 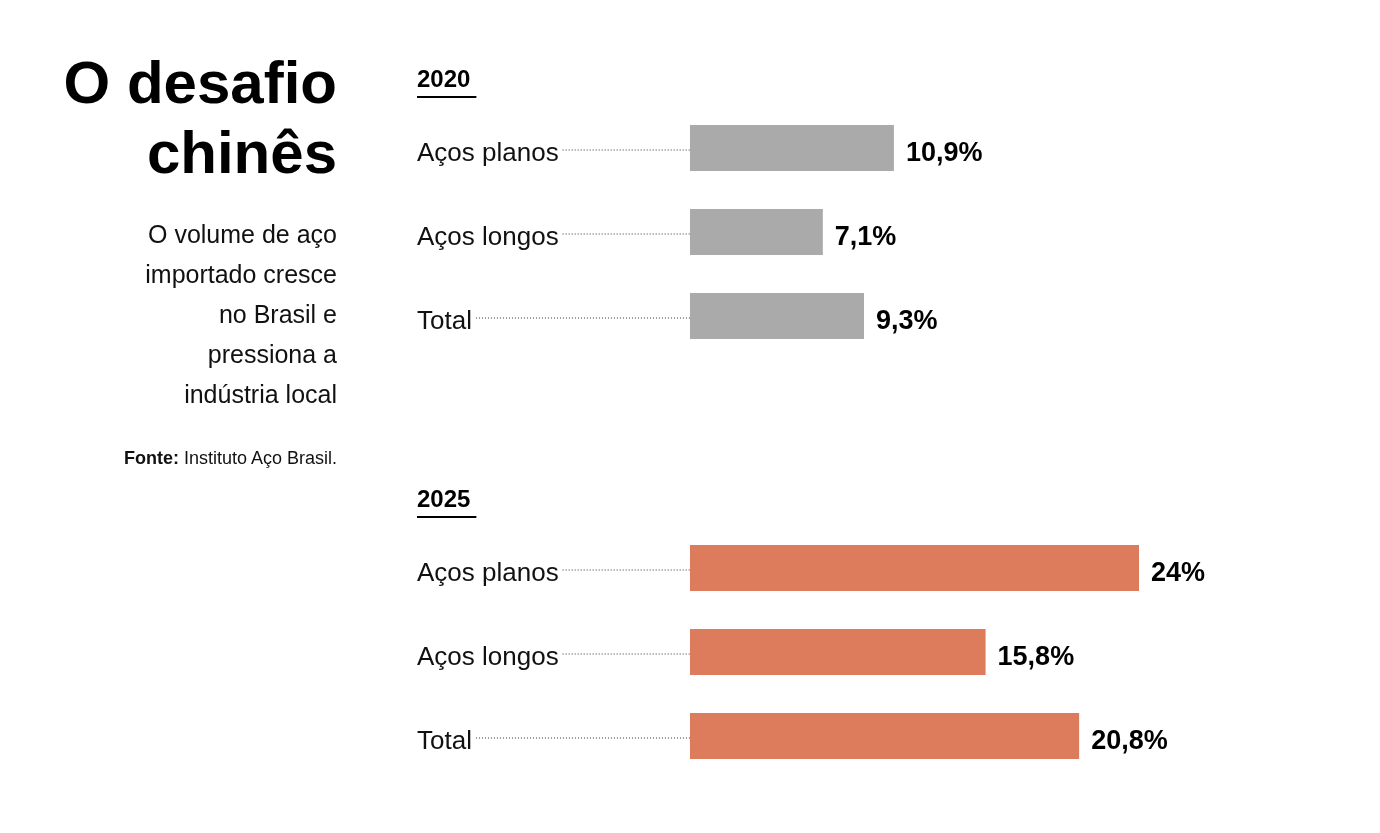 What do you see at coordinates (944, 152) in the screenshot?
I see `data-label: 10,9%` at bounding box center [944, 152].